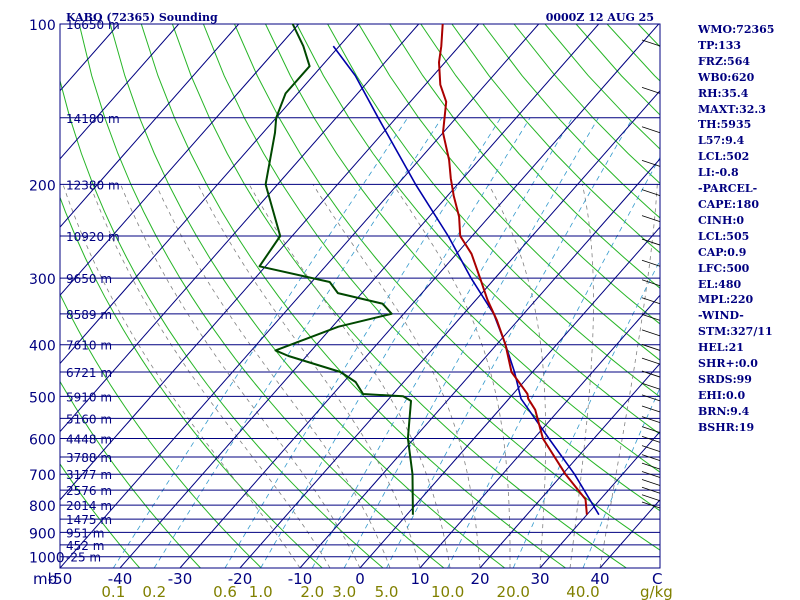  I want to click on index-item: TH:5935, so click(725, 125).